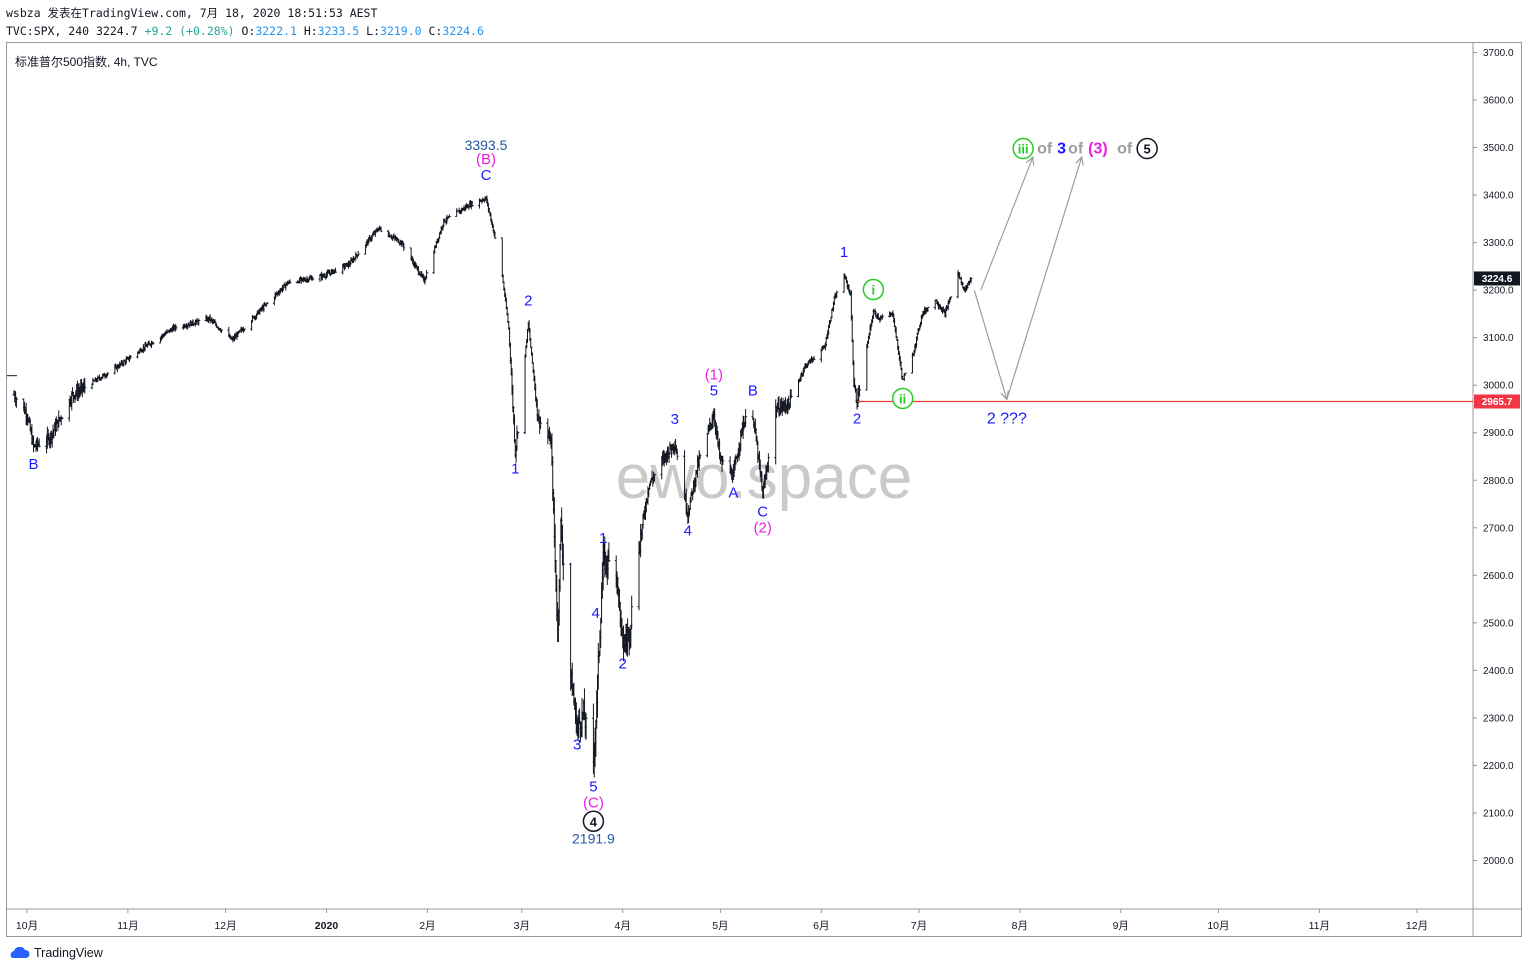  What do you see at coordinates (225, 926) in the screenshot?
I see `x-tick-label: 12月` at bounding box center [225, 926].